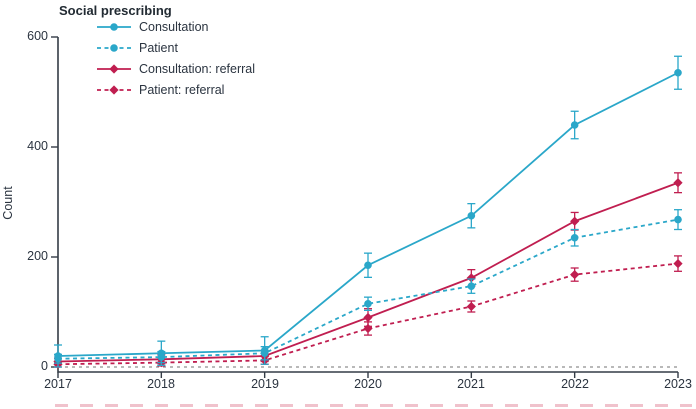 The height and width of the screenshot is (409, 696). I want to click on x-tick-label-2023: 2023, so click(678, 384).